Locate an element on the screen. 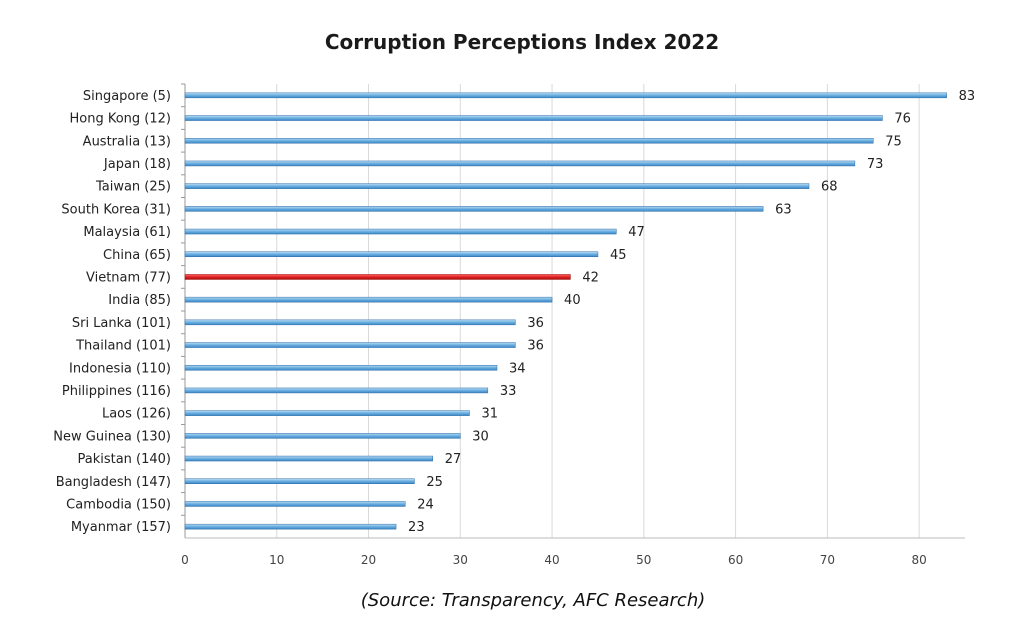  category-label: New Guinea (130) is located at coordinates (112, 436).